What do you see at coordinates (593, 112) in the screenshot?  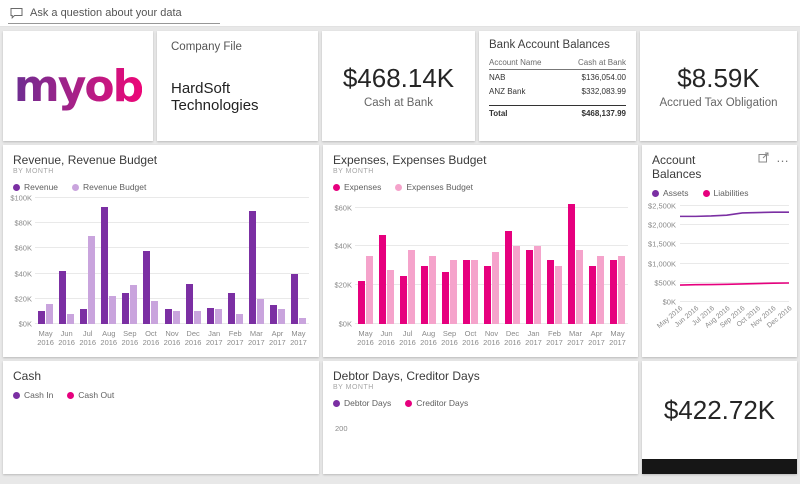 I see `total-value: $468,137.99` at bounding box center [593, 112].